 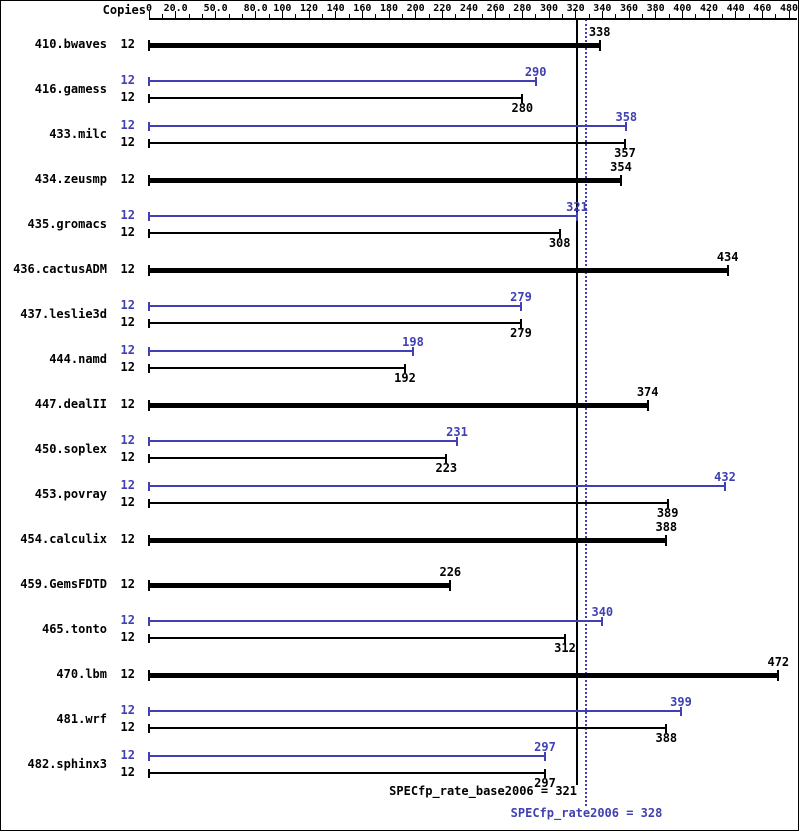 What do you see at coordinates (577, 402) in the screenshot?
I see `base-mean-line` at bounding box center [577, 402].